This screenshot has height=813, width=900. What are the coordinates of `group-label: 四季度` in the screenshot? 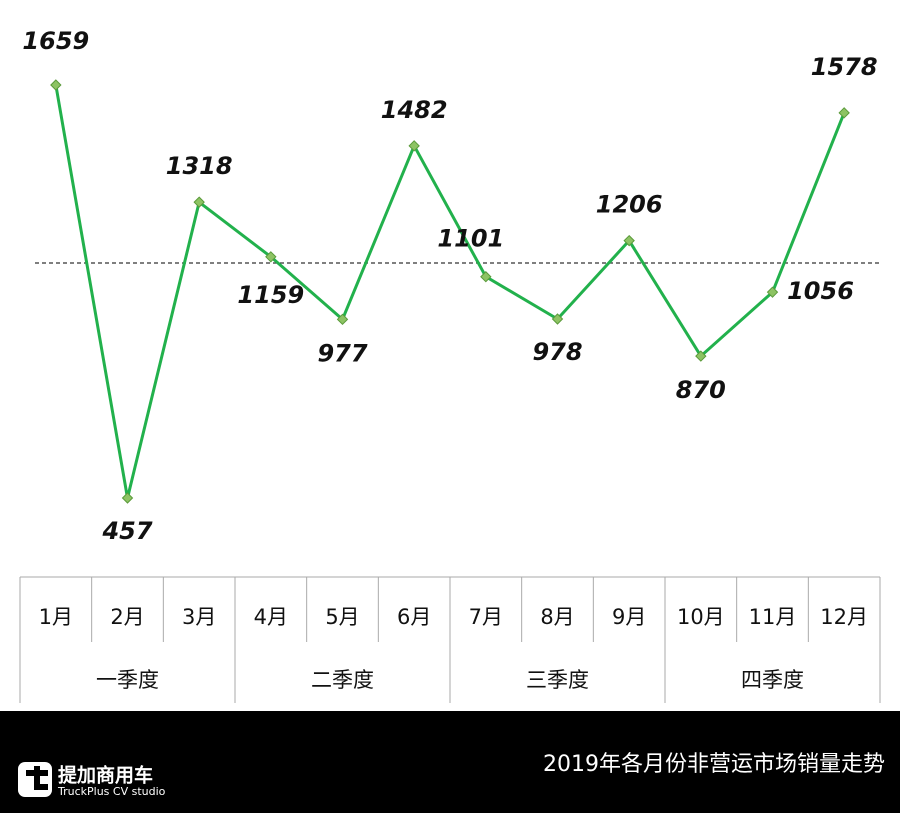 It's located at (772, 680).